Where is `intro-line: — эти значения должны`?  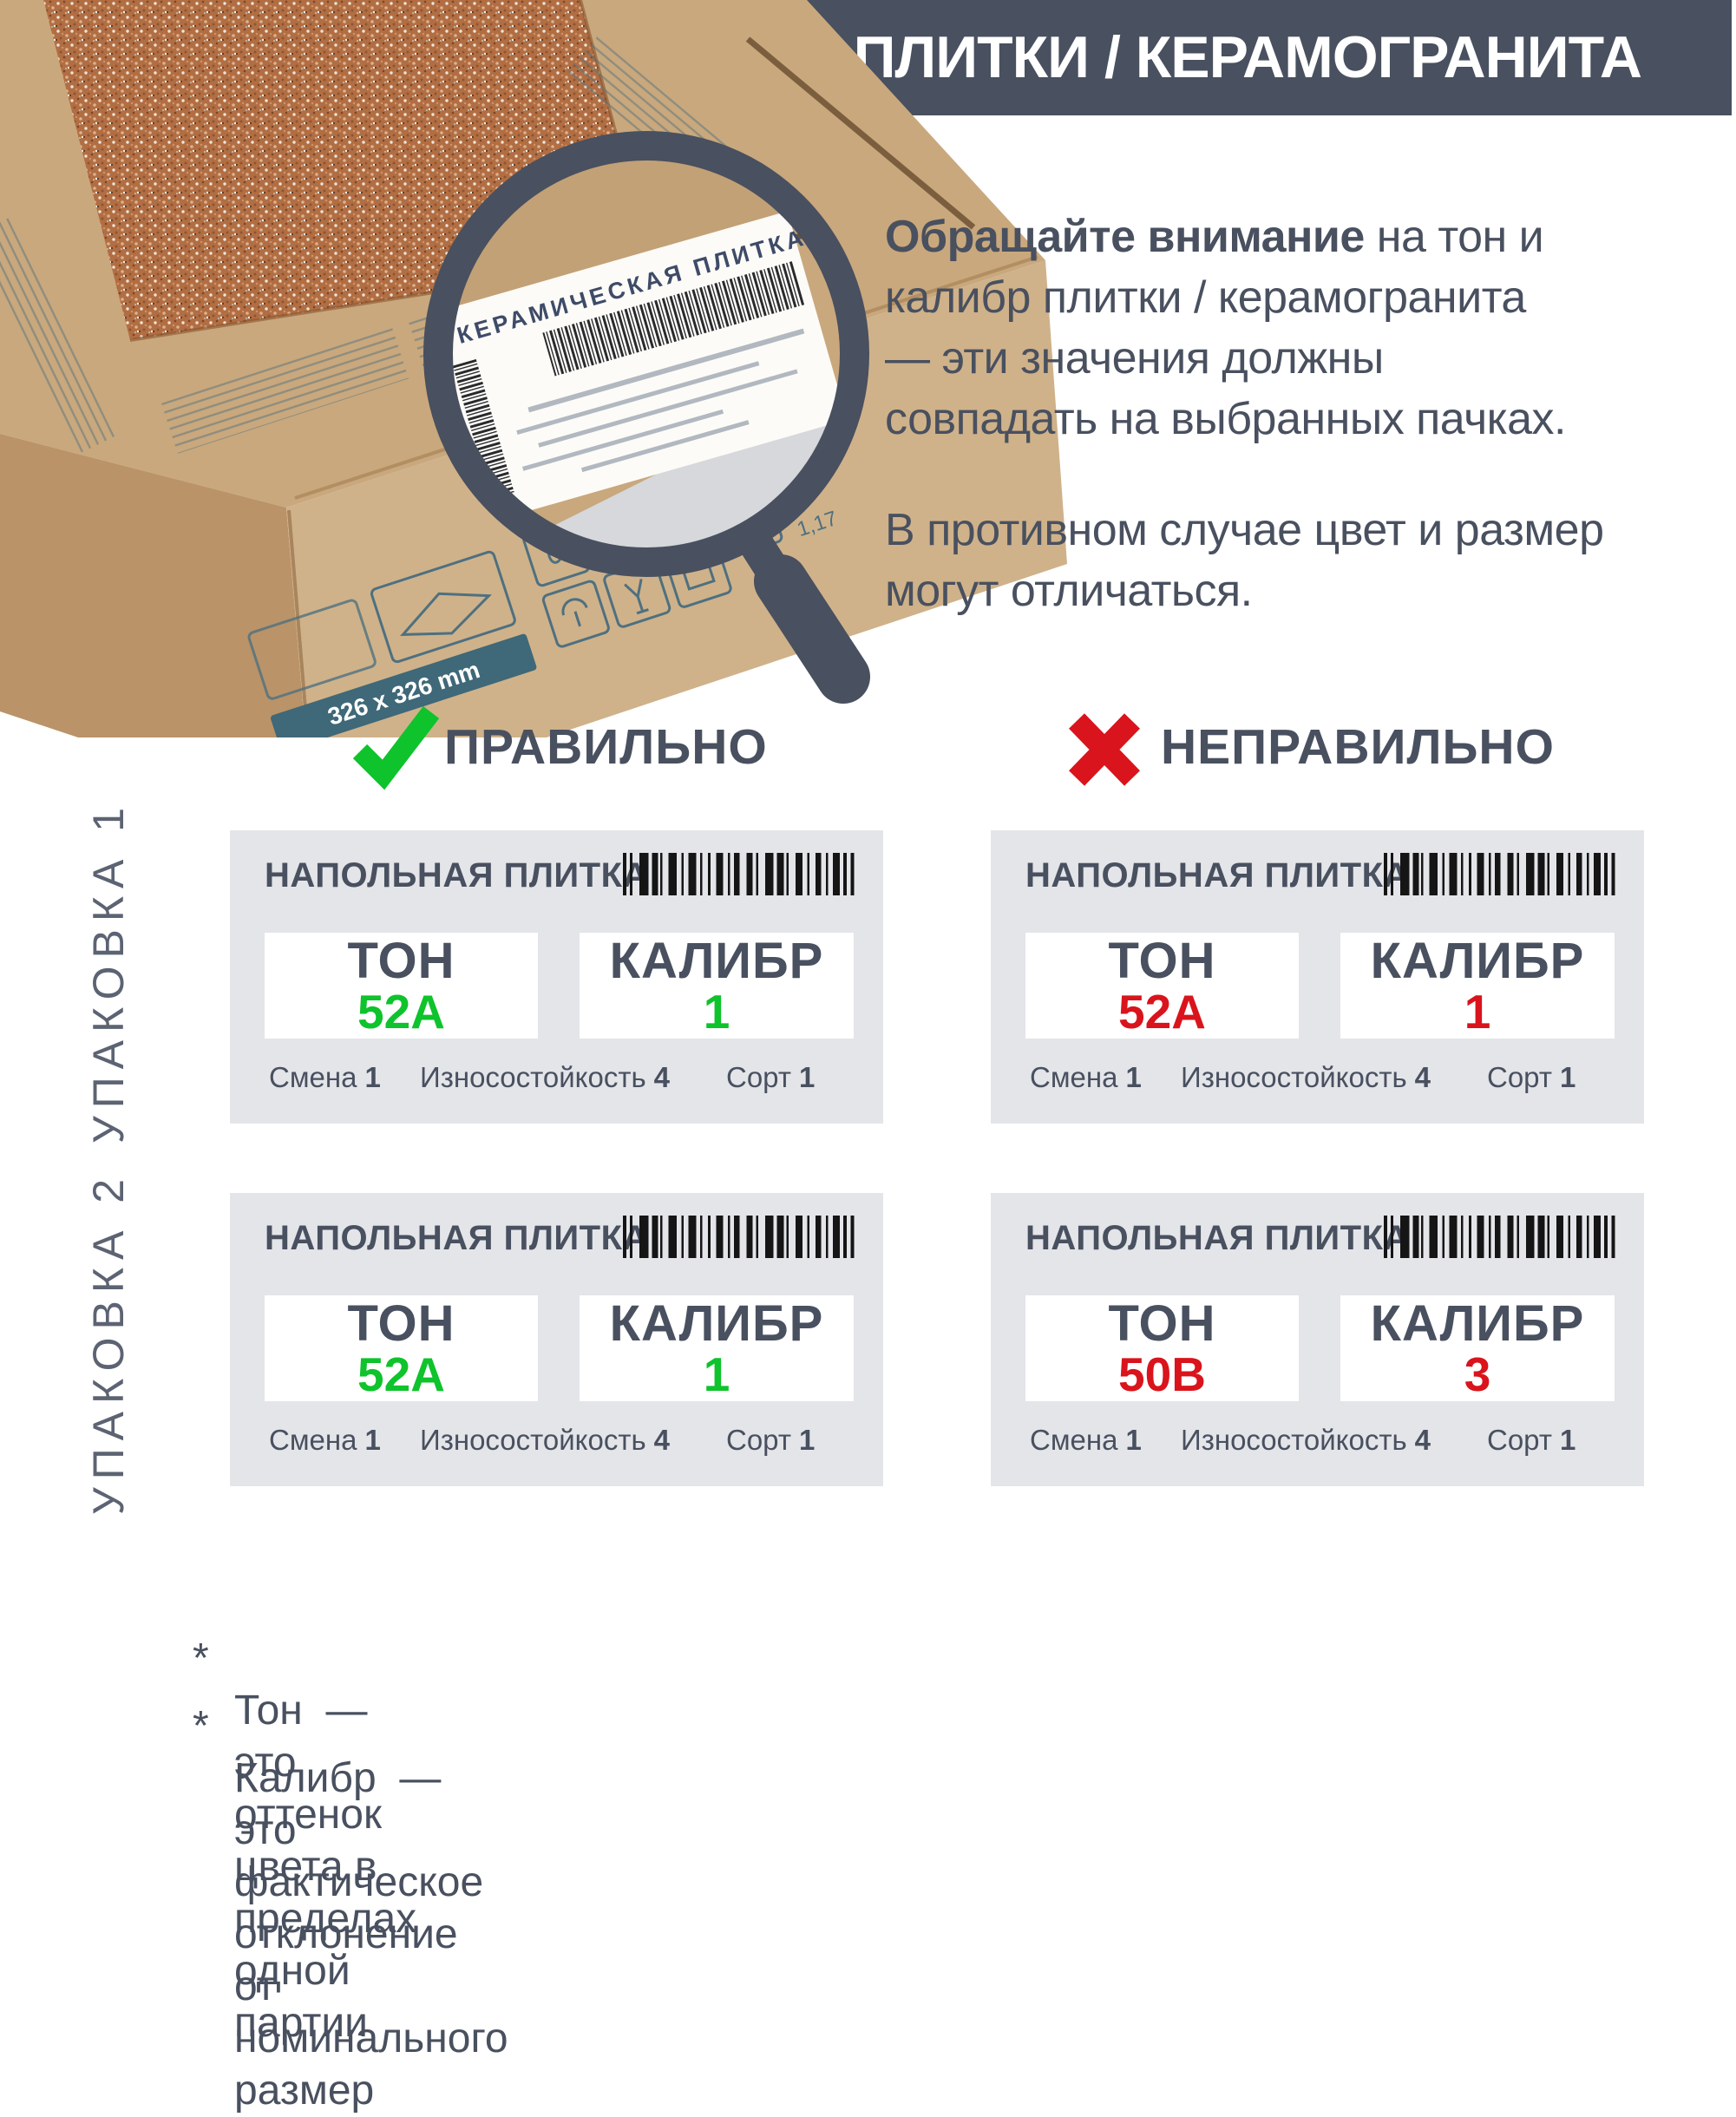
intro-line: — эти значения должны is located at coordinates (1135, 358).